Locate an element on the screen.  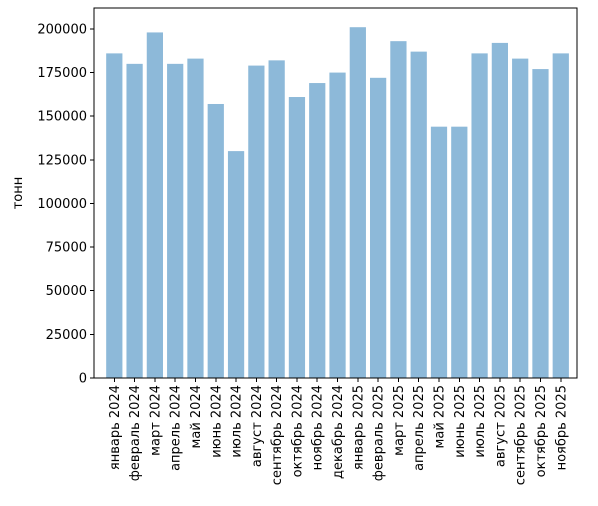
x-tick-label: март 2024 is located at coordinates (155, 420).